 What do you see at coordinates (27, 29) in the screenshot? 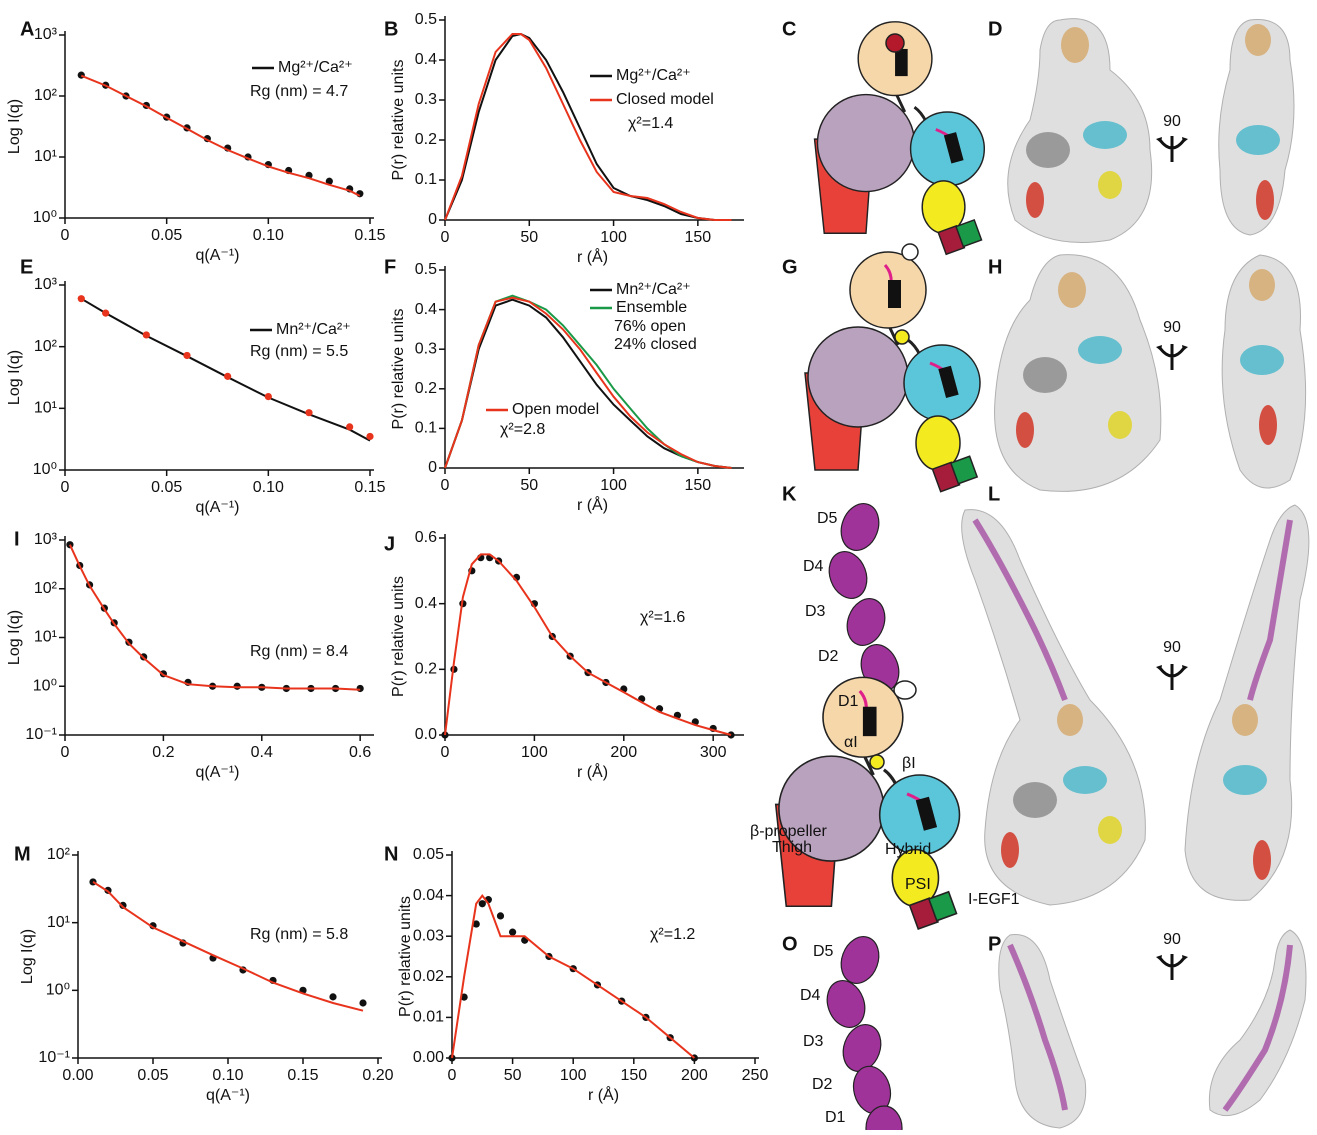
I see `panel-label: A` at bounding box center [27, 29].